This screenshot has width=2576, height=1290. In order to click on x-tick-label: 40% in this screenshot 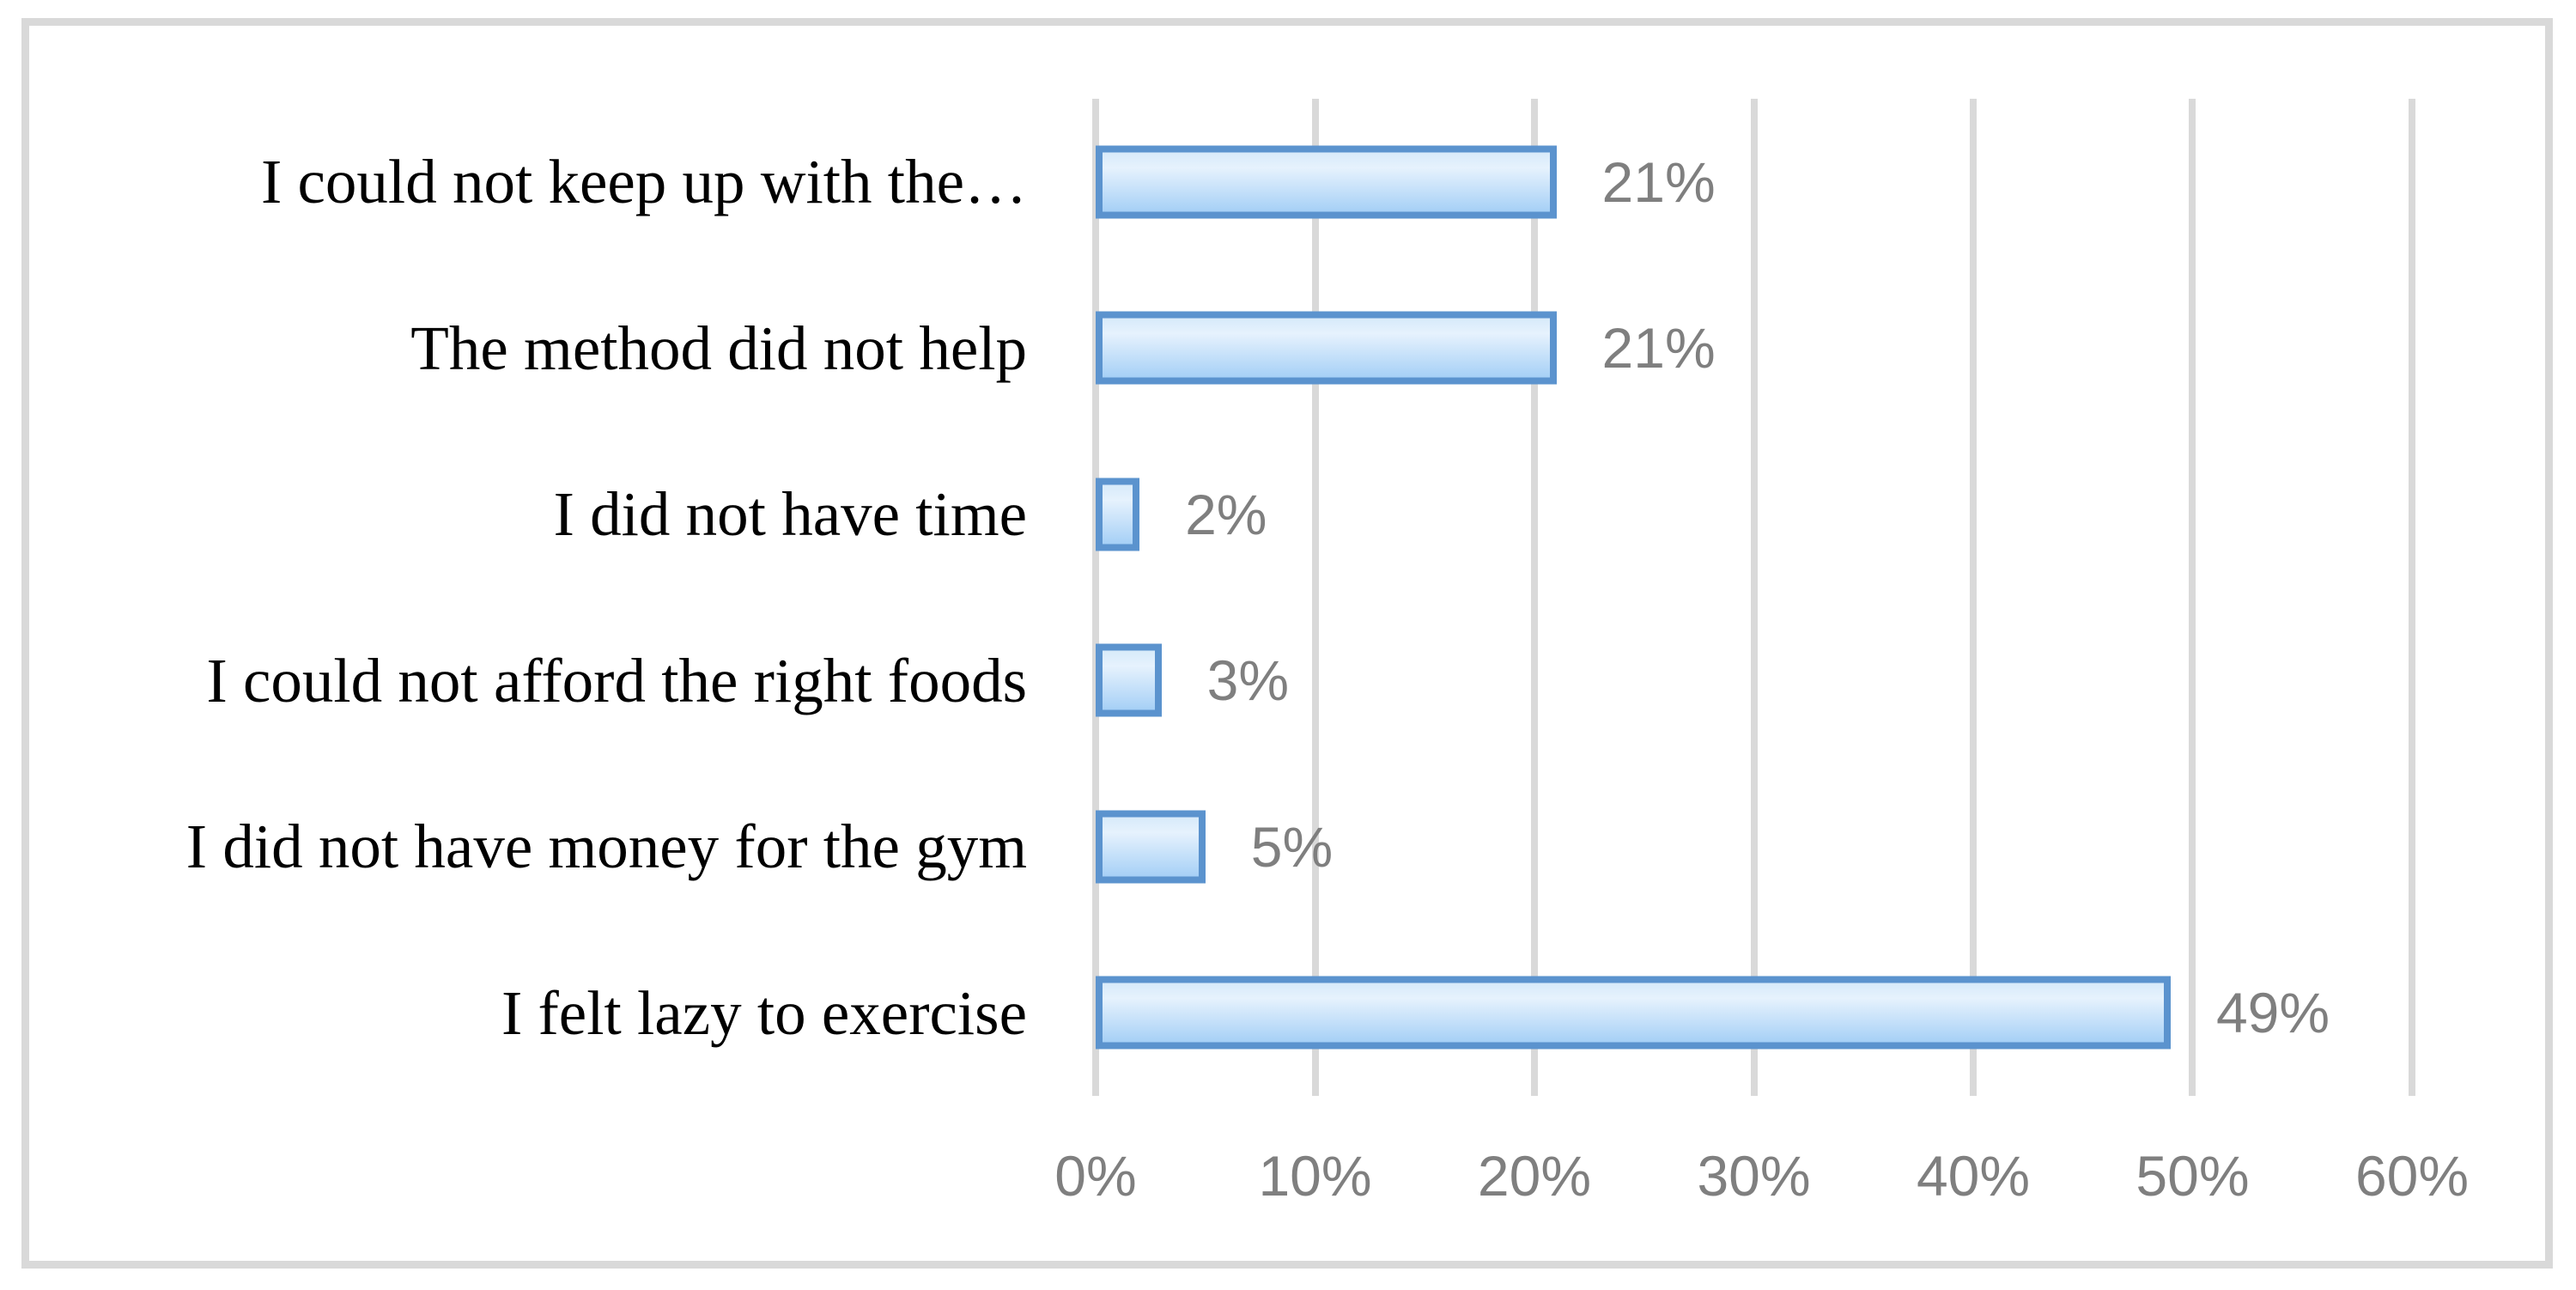, I will do `click(1974, 1176)`.